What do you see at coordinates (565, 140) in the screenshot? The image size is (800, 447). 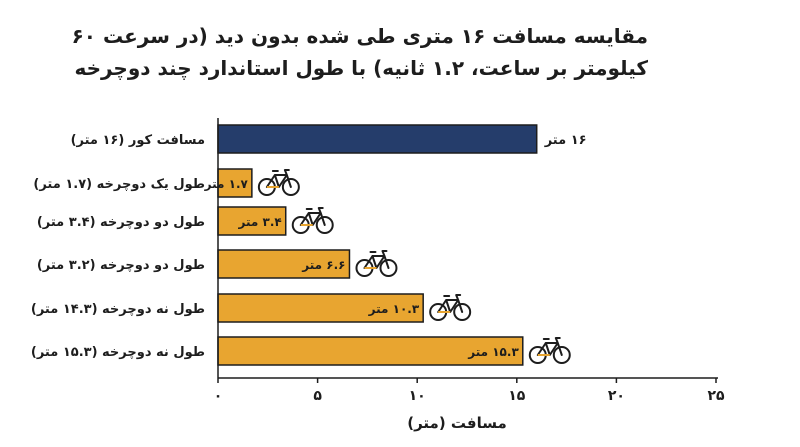 I see `value-label: ۱۶ متر` at bounding box center [565, 140].